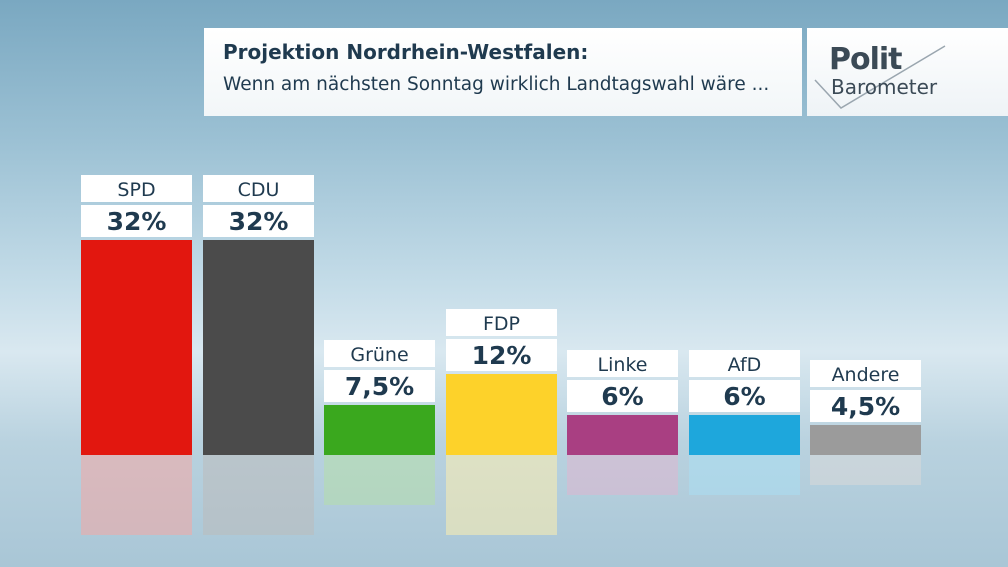 The height and width of the screenshot is (567, 1008). I want to click on category-label: CDU, so click(259, 190).